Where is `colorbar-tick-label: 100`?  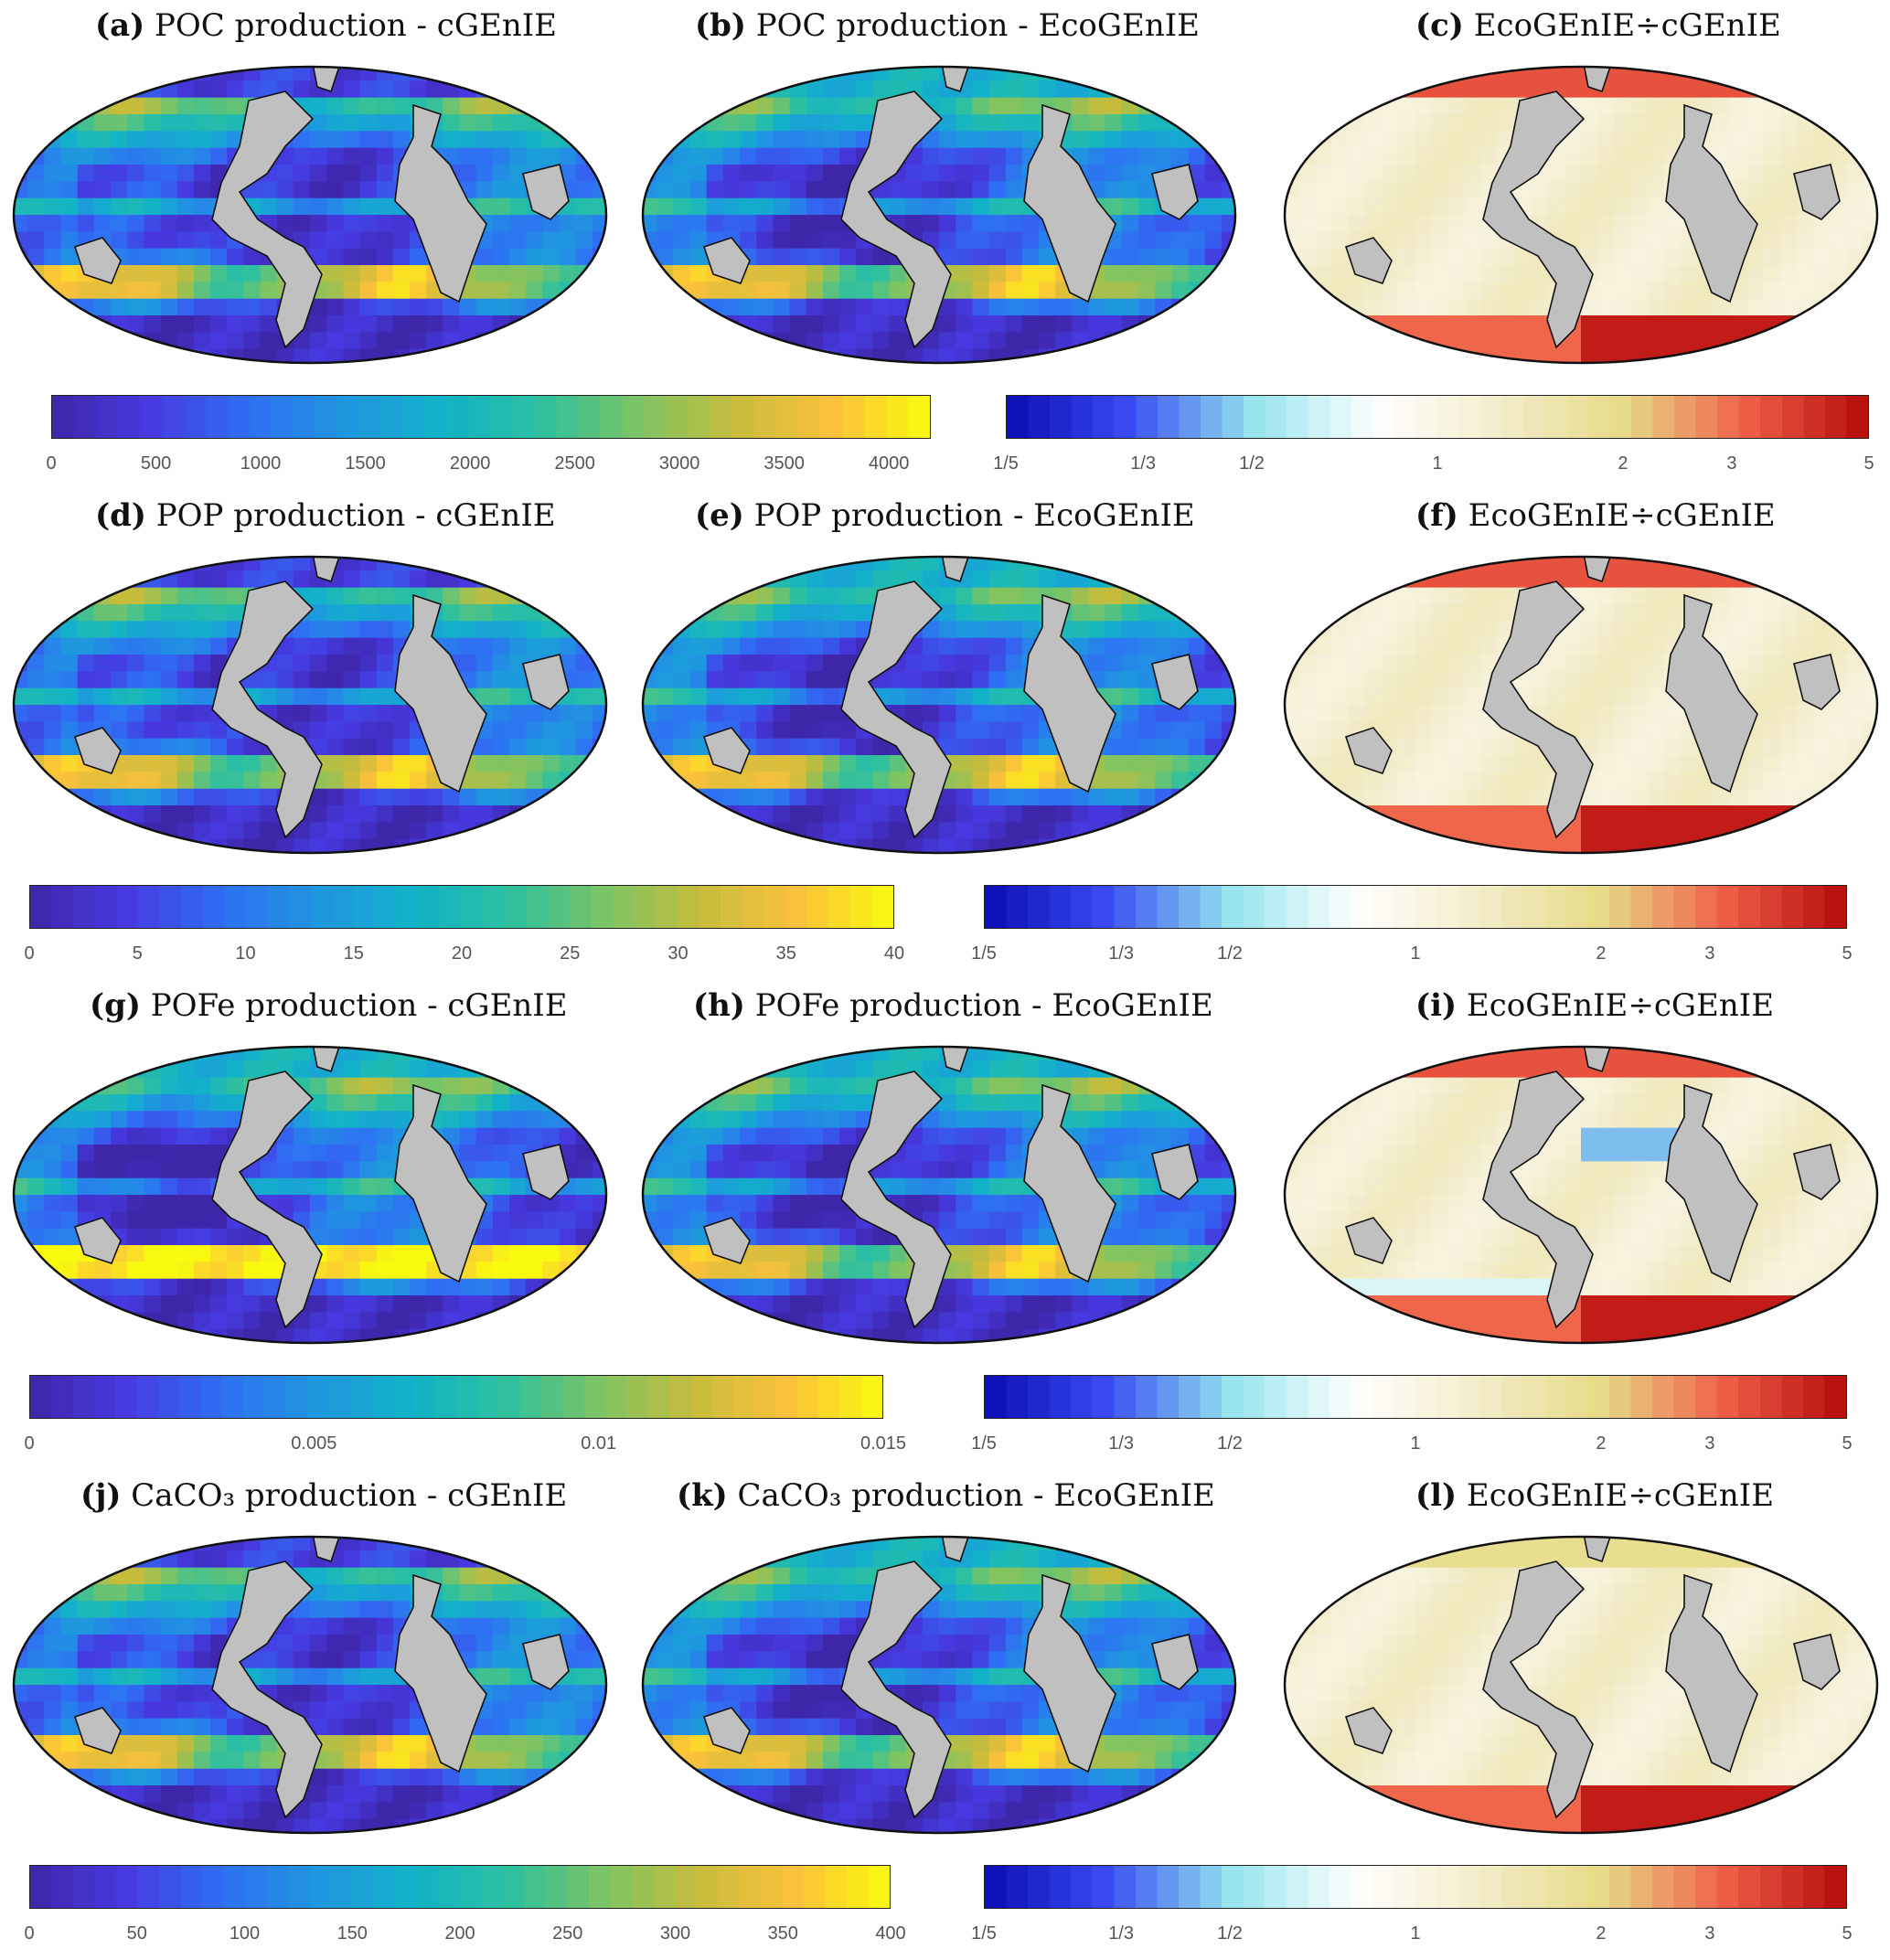
colorbar-tick-label: 100 is located at coordinates (245, 1933).